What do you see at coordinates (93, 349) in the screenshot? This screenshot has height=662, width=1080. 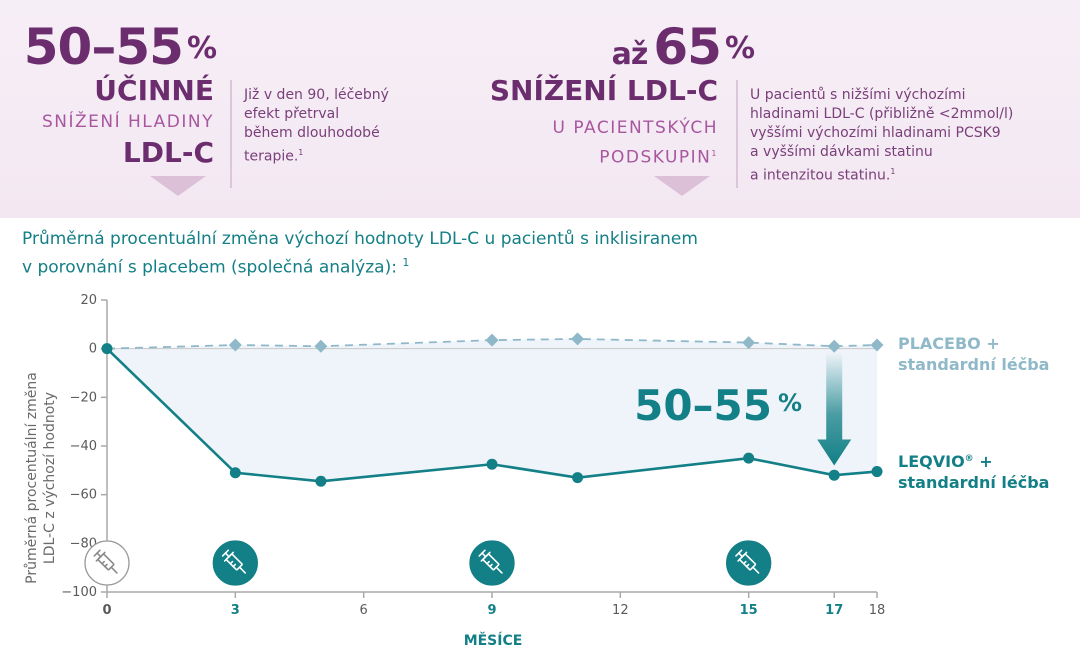 I see `y-tick-label: 0` at bounding box center [93, 349].